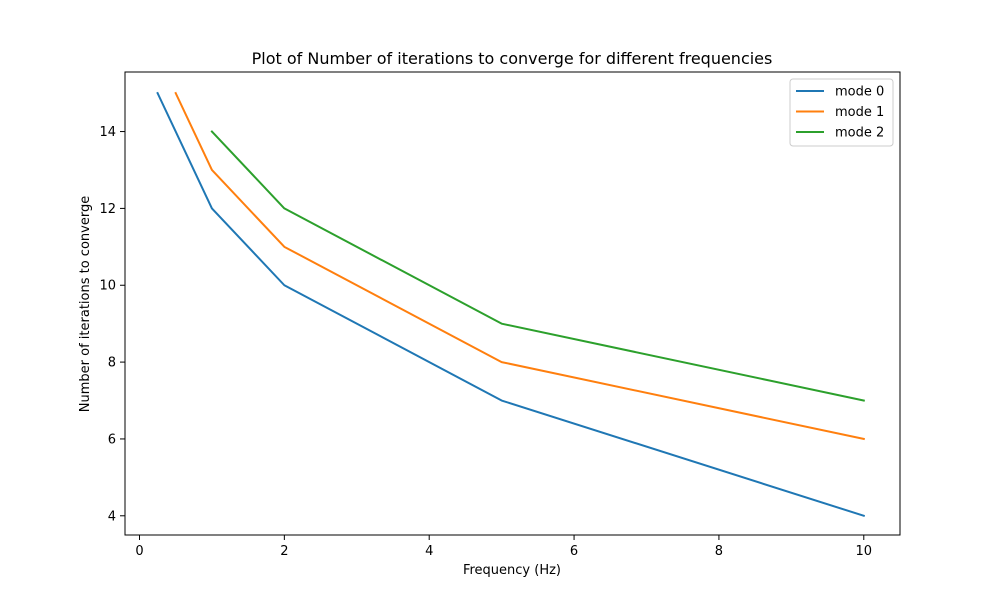 This screenshot has height=600, width=1000. Describe the element at coordinates (107, 209) in the screenshot. I see `y-tick-label: 12` at that location.